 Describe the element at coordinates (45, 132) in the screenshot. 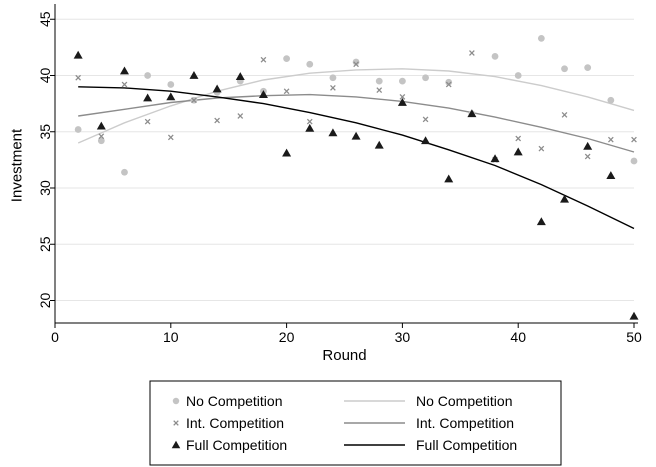

I see `y-tick-label: 35` at that location.